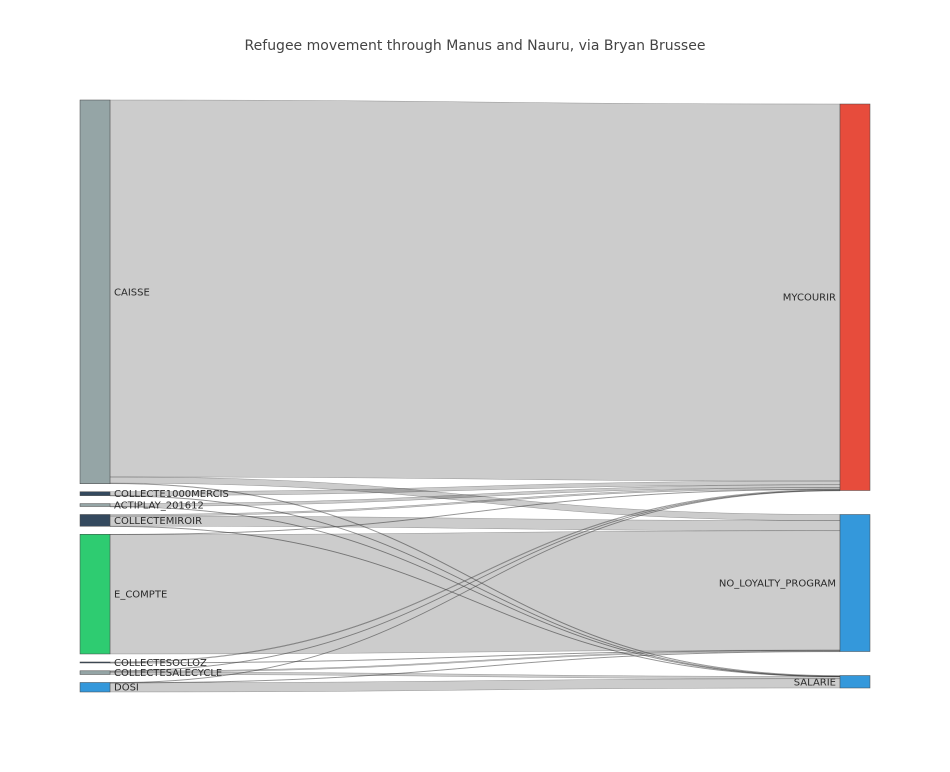 The image size is (950, 772). Describe the element at coordinates (815, 682) in the screenshot. I see `node-label-salarie: SALARIE` at that location.